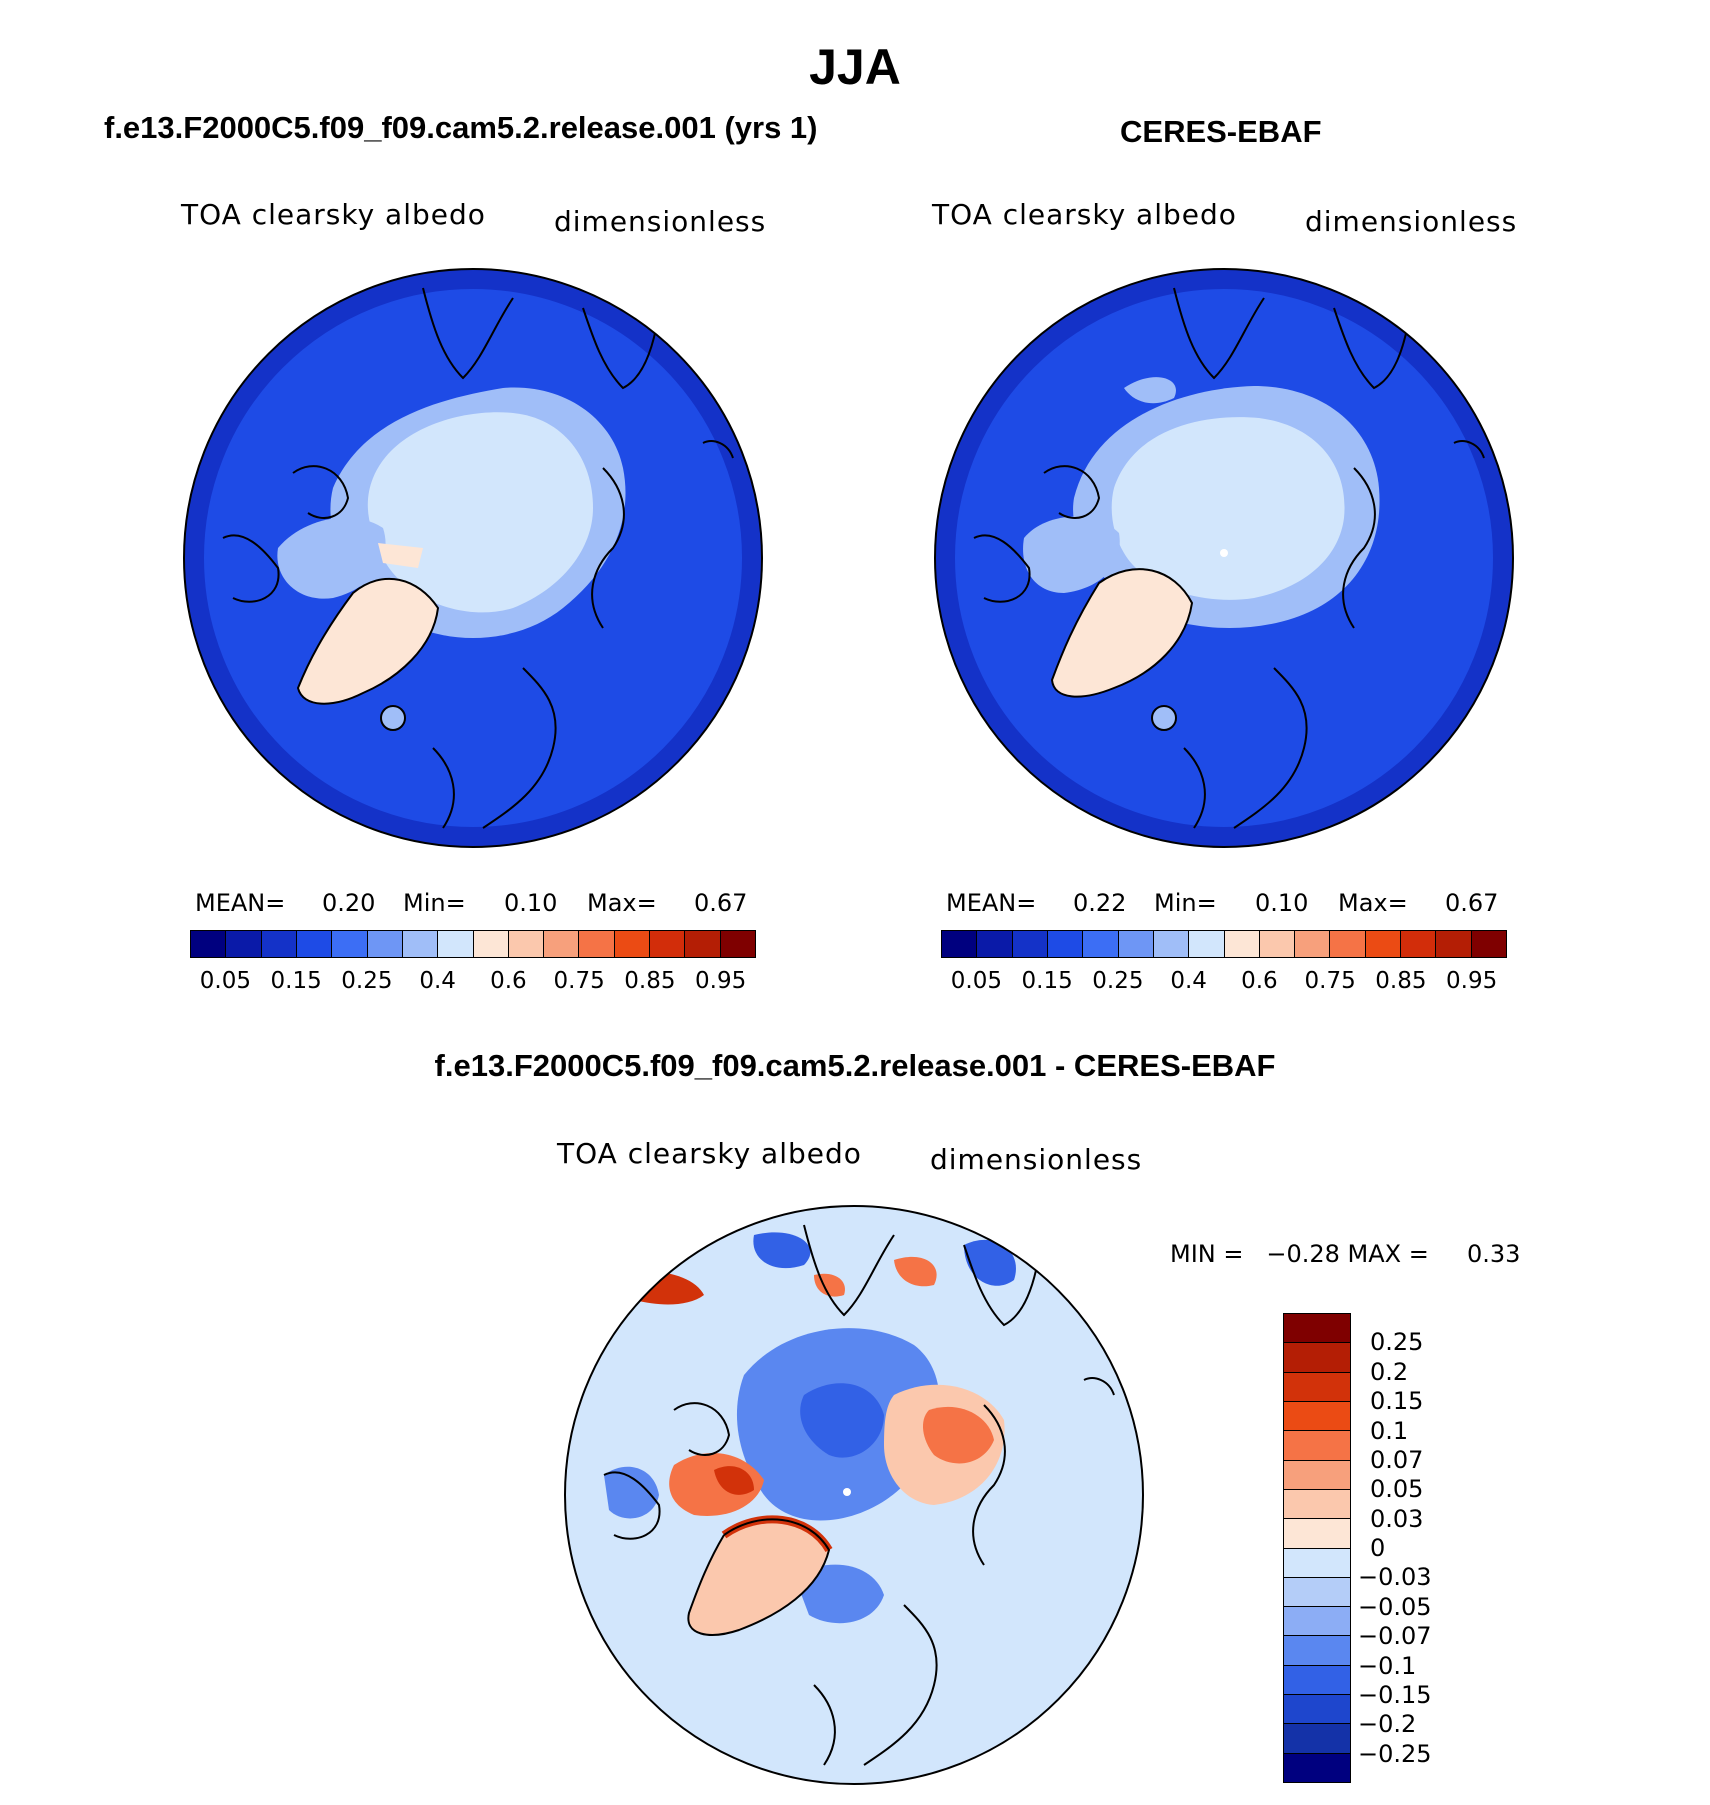 The image size is (1710, 1805). What do you see at coordinates (660, 221) in the screenshot?
I see `panel-model-units: dimensionless` at bounding box center [660, 221].